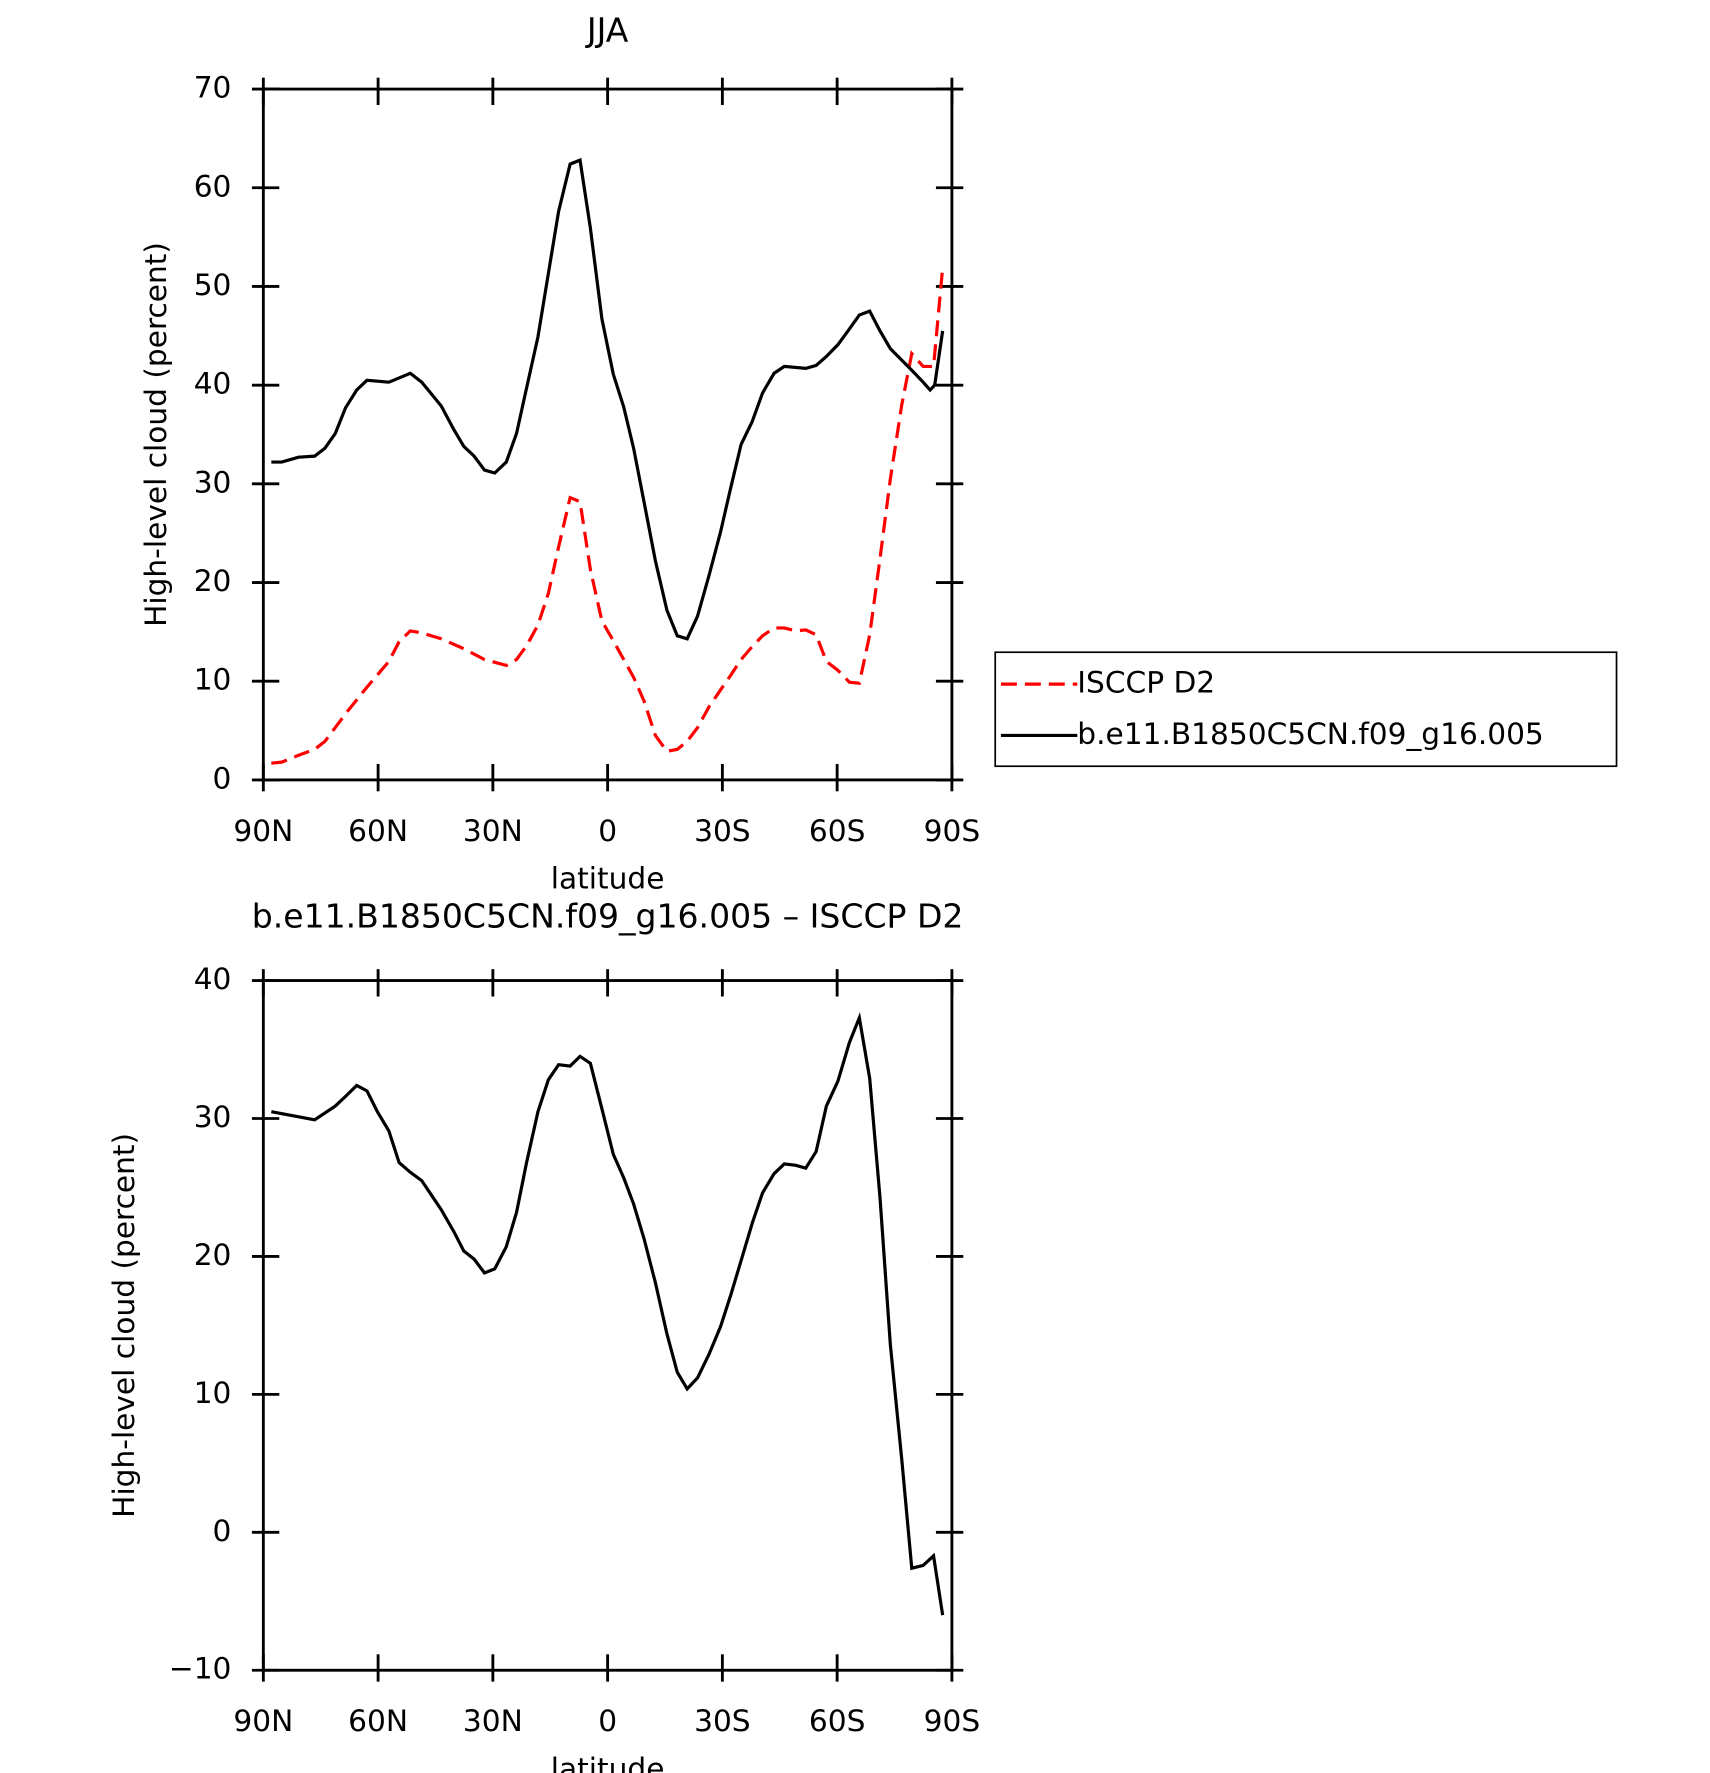 The width and height of the screenshot is (1710, 1773). What do you see at coordinates (607, 30) in the screenshot?
I see `chart-title: JJA` at bounding box center [607, 30].